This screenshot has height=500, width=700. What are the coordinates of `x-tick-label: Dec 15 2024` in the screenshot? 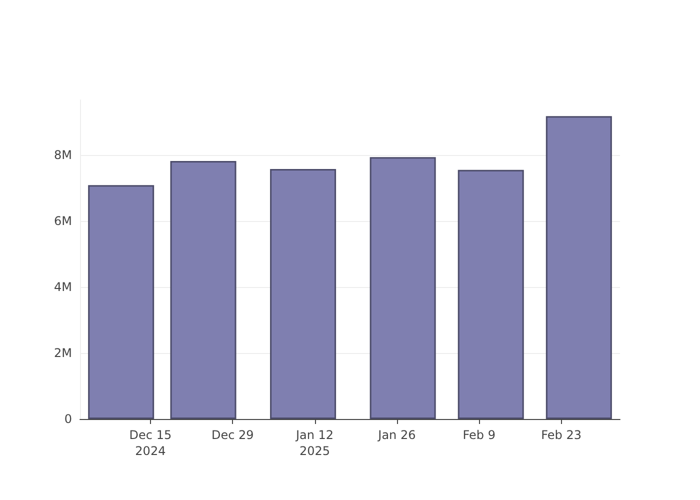 It's located at (150, 443).